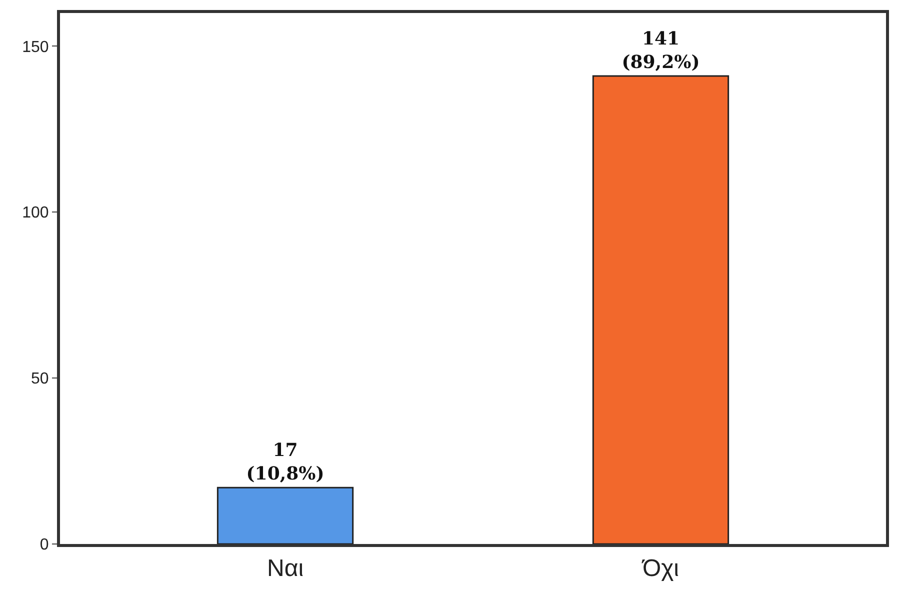 This screenshot has height=599, width=899. What do you see at coordinates (44, 545) in the screenshot?
I see `y-tick-label: 0` at bounding box center [44, 545].